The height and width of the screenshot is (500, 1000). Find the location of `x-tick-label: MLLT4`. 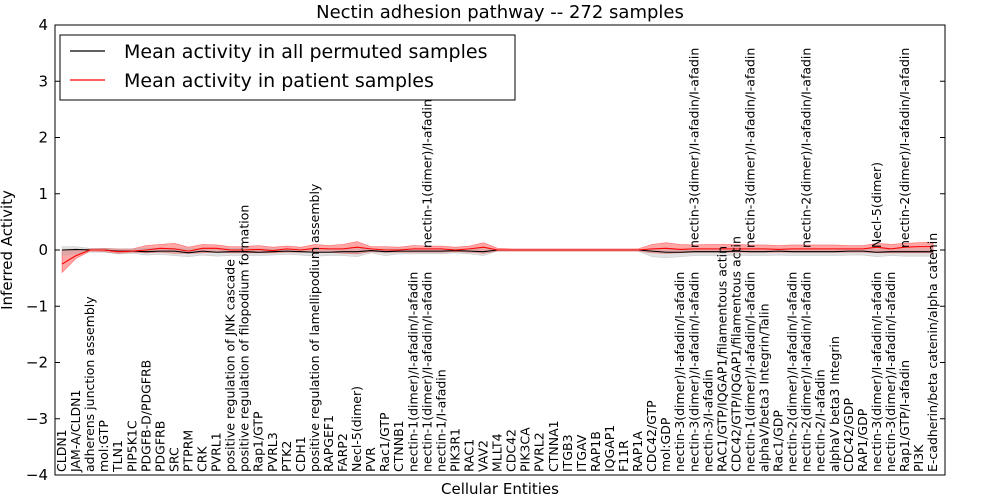

x-tick-label: MLLT4 is located at coordinates (497, 452).